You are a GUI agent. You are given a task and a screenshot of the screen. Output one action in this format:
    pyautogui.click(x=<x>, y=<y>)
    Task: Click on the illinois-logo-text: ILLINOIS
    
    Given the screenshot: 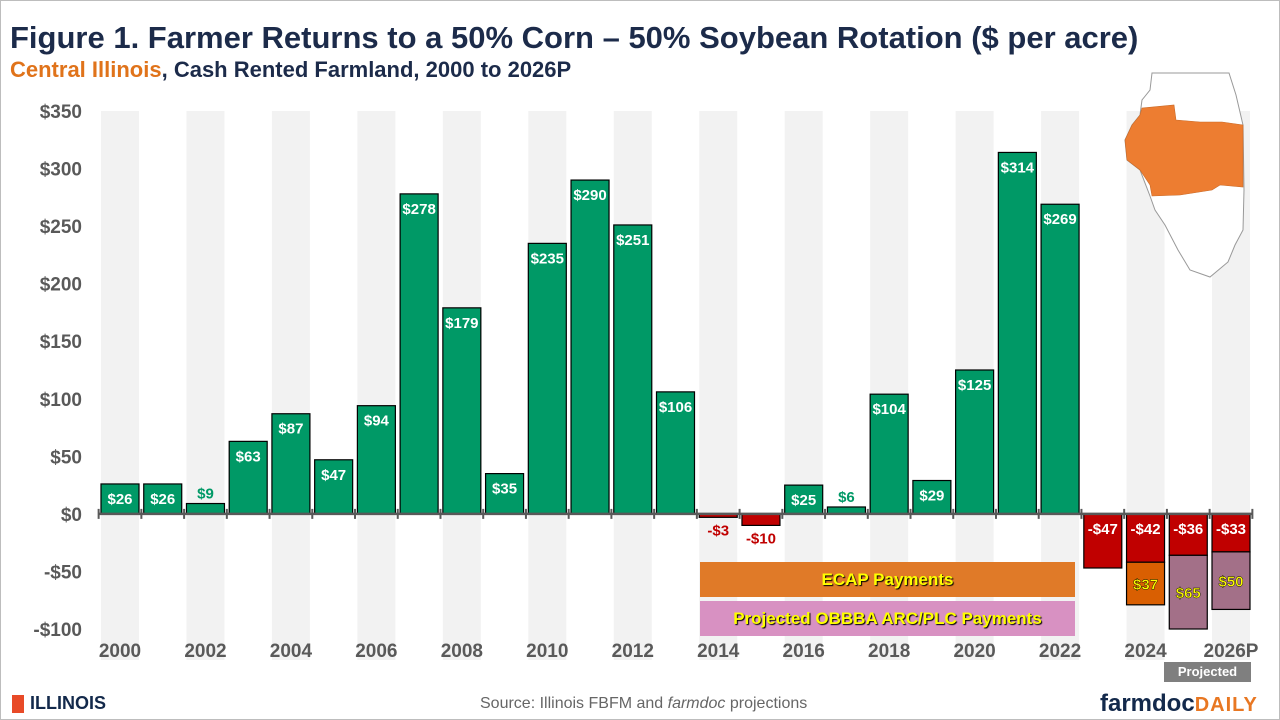 What is the action you would take?
    pyautogui.click(x=68, y=703)
    